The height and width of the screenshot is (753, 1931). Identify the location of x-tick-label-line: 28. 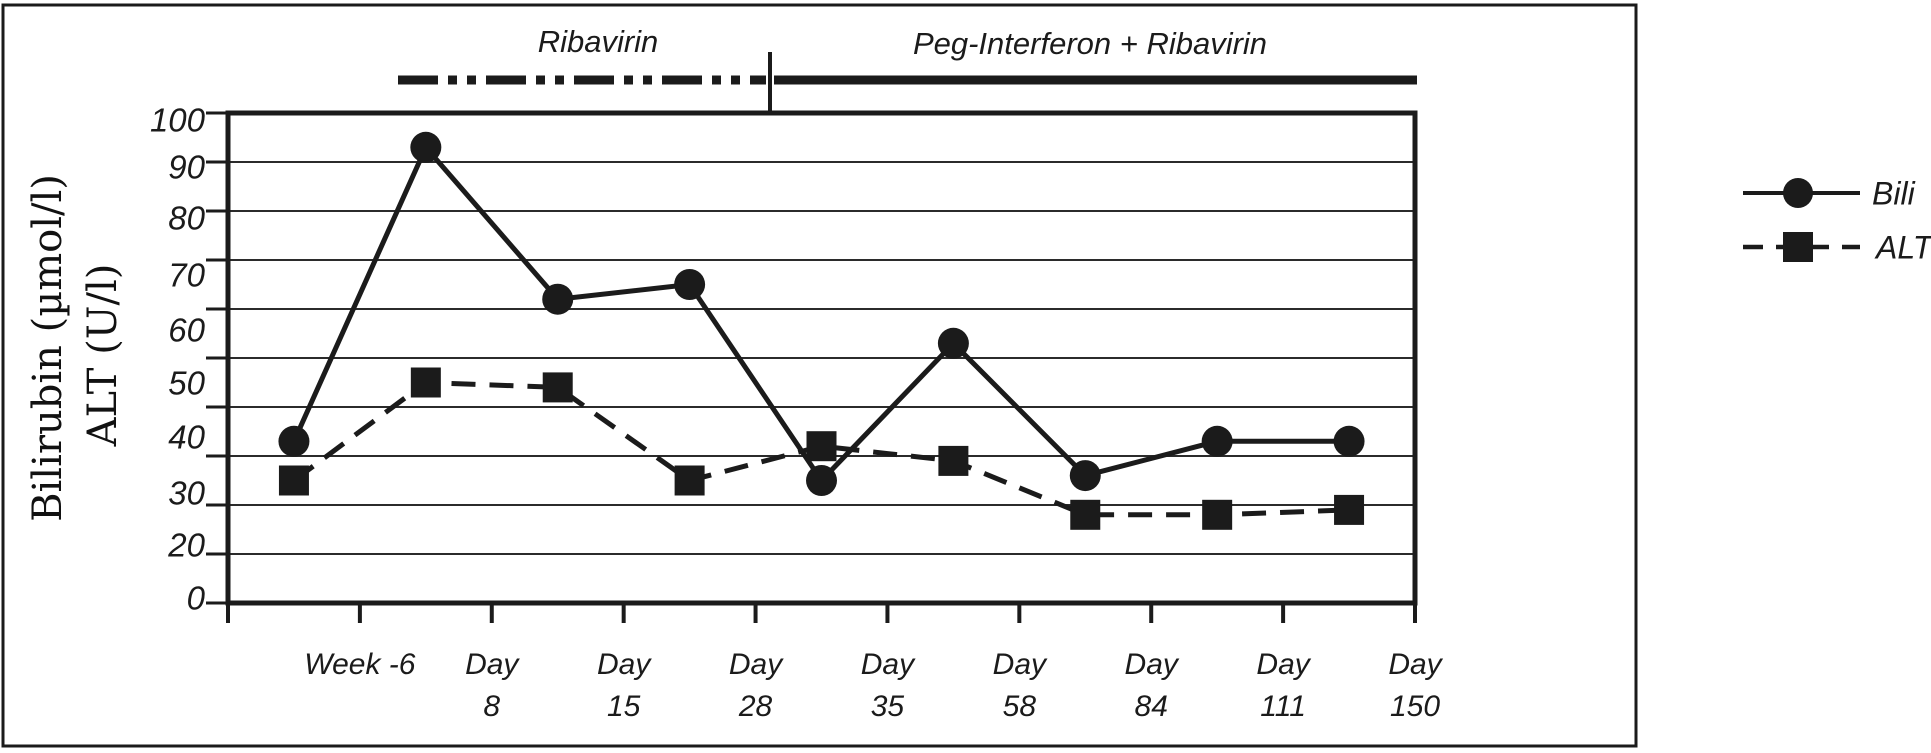
(755, 706).